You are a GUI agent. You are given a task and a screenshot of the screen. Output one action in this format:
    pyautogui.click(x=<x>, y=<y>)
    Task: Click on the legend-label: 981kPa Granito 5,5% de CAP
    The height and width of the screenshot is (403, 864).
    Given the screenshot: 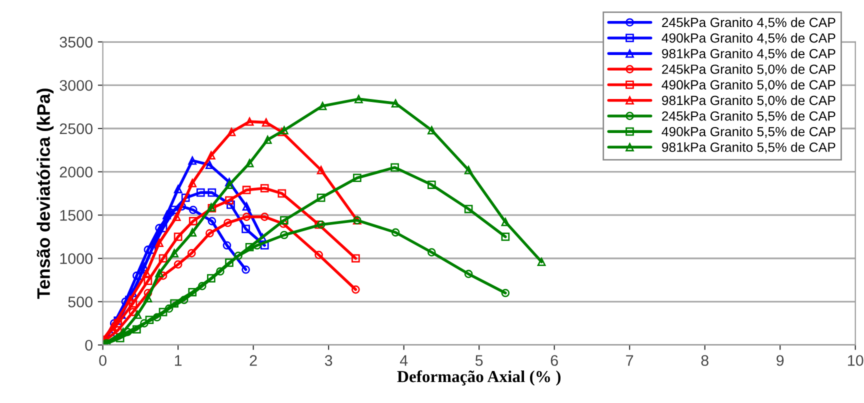 What is the action you would take?
    pyautogui.click(x=749, y=148)
    